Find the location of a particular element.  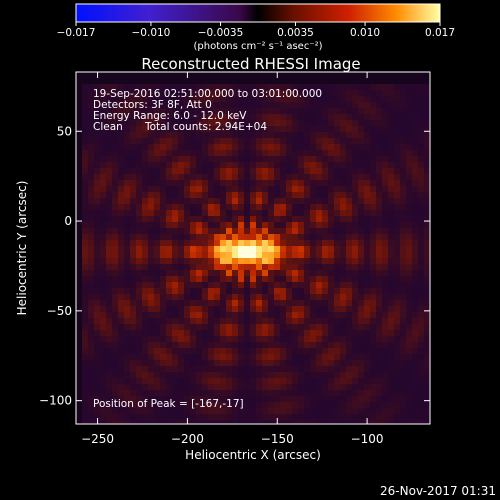

x-tick-label: −150 is located at coordinates (277, 439).